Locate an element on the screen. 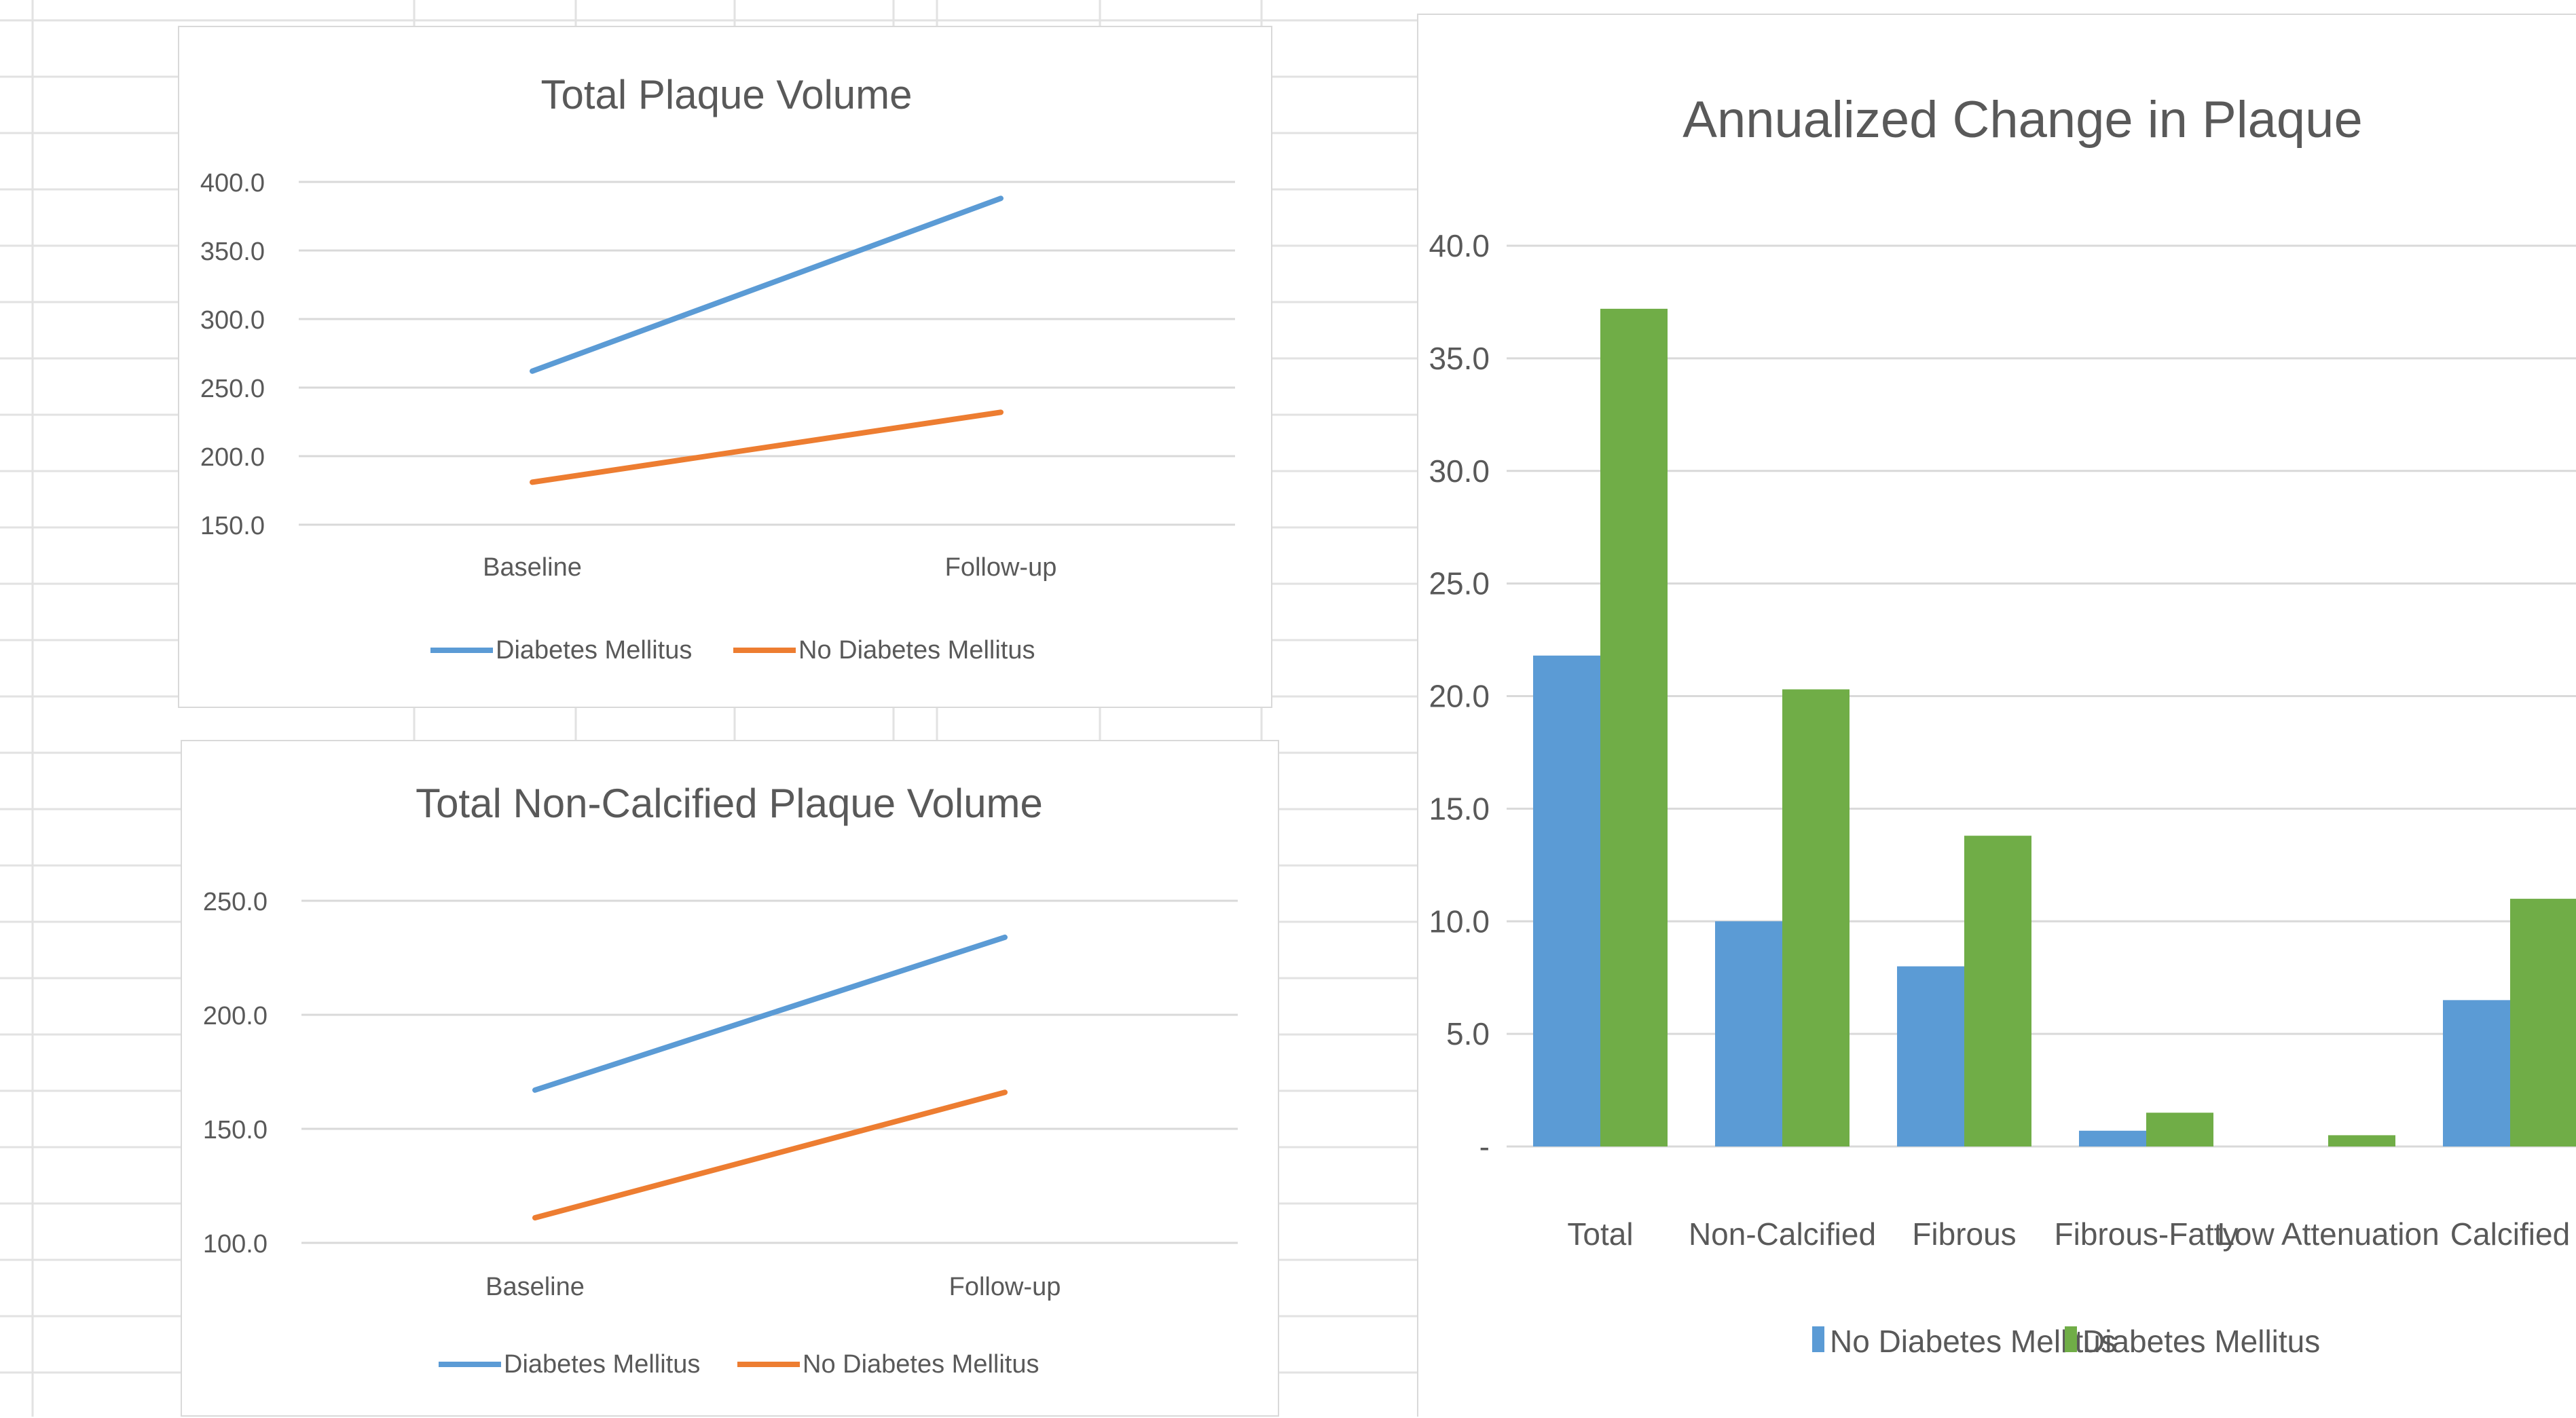 Image resolution: width=2576 pixels, height=1418 pixels. x-tick-label: Fibrous-Fatty is located at coordinates (2147, 1234).